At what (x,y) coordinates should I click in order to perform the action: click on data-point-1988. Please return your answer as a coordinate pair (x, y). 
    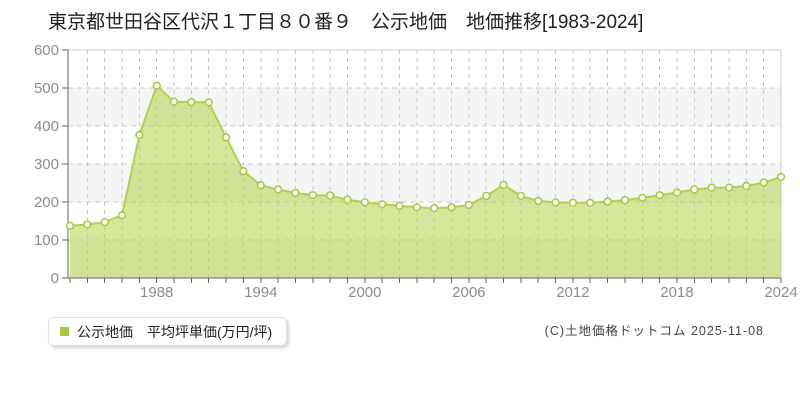
    Looking at the image, I should click on (156, 85).